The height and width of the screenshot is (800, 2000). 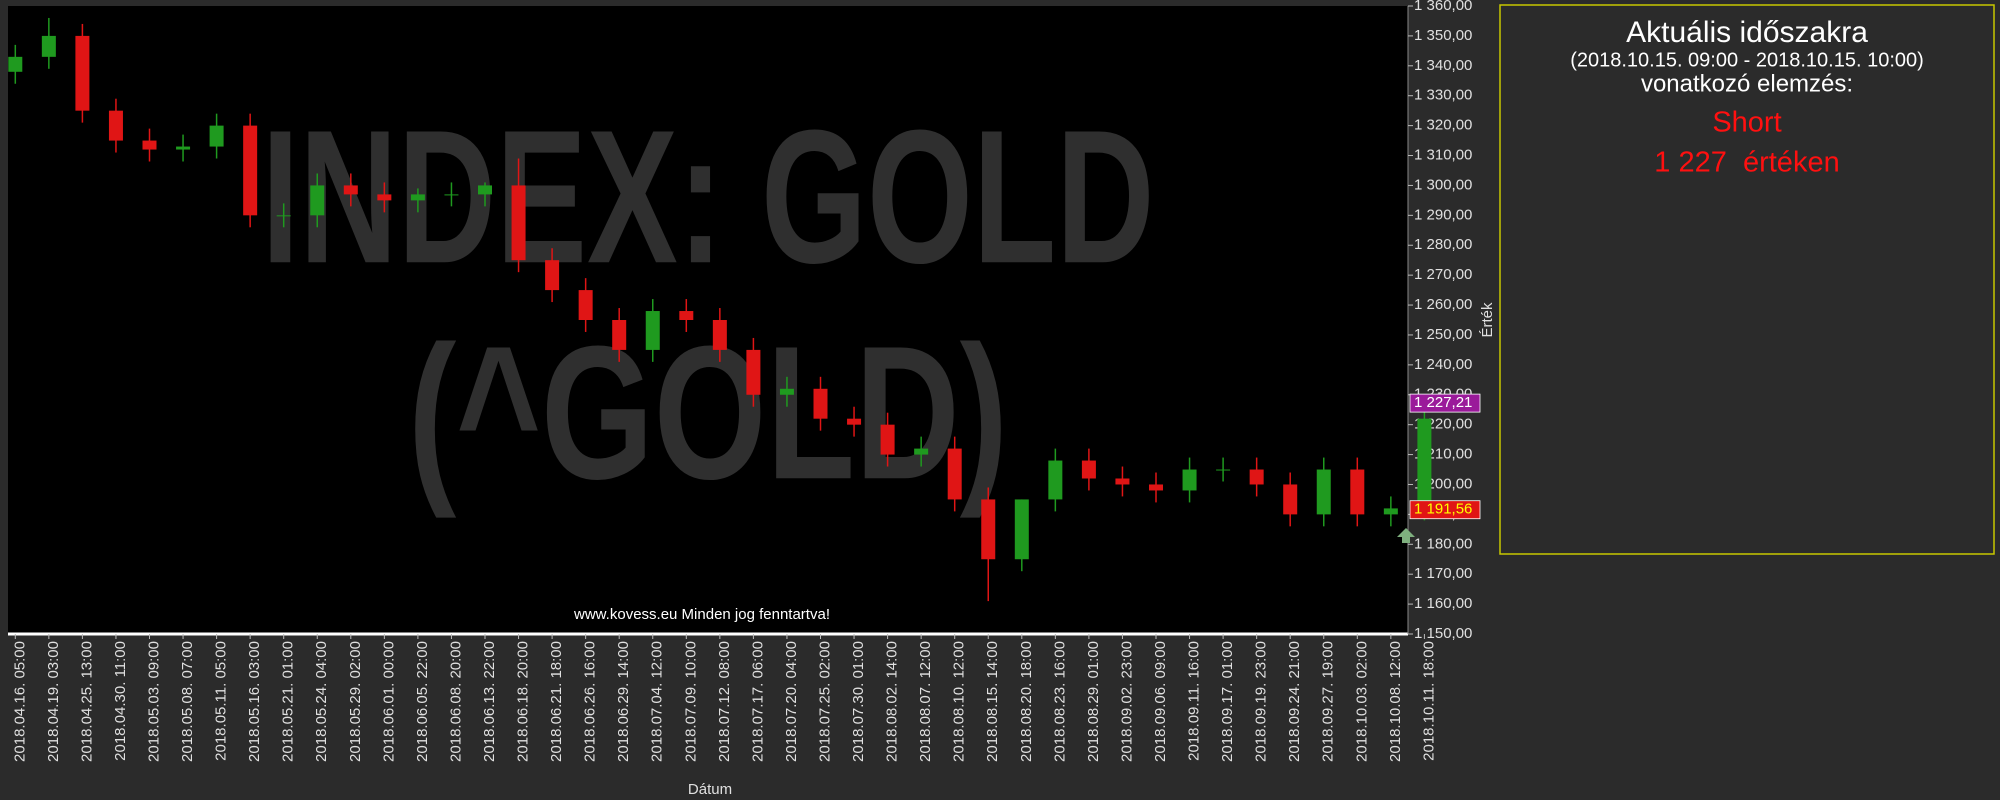 What do you see at coordinates (355, 701) in the screenshot?
I see `x-tick-label: 2018.05.29. 02:00` at bounding box center [355, 701].